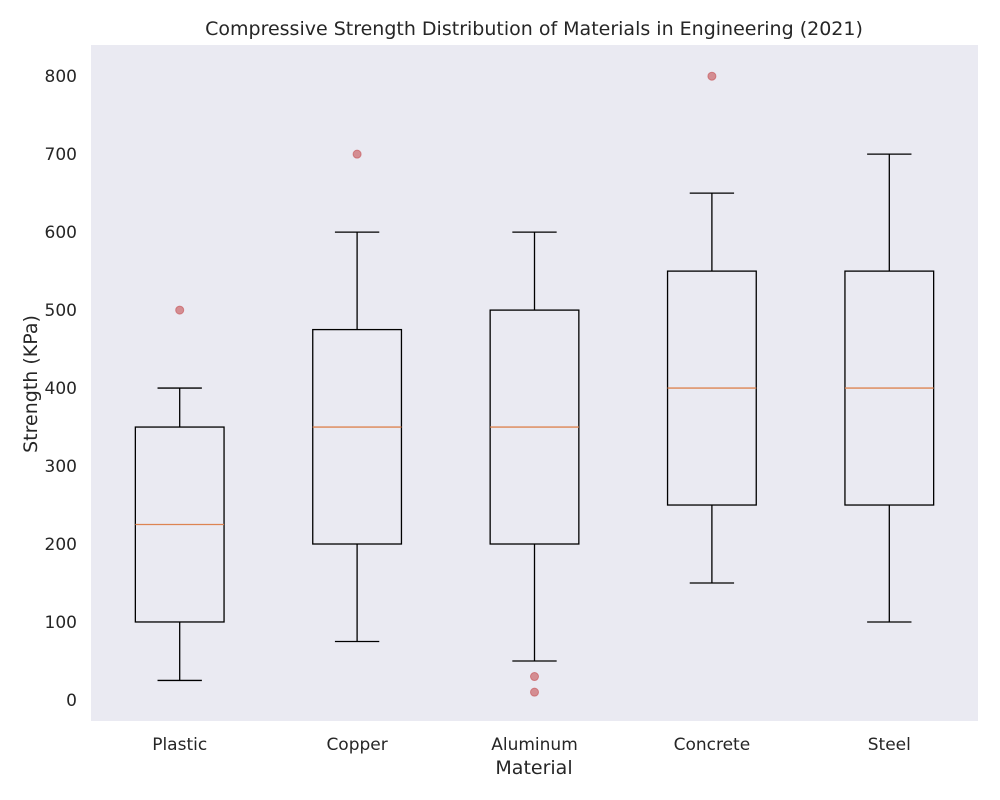  Describe the element at coordinates (31, 384) in the screenshot. I see `y-axis-label: Strength (KPa)` at that location.